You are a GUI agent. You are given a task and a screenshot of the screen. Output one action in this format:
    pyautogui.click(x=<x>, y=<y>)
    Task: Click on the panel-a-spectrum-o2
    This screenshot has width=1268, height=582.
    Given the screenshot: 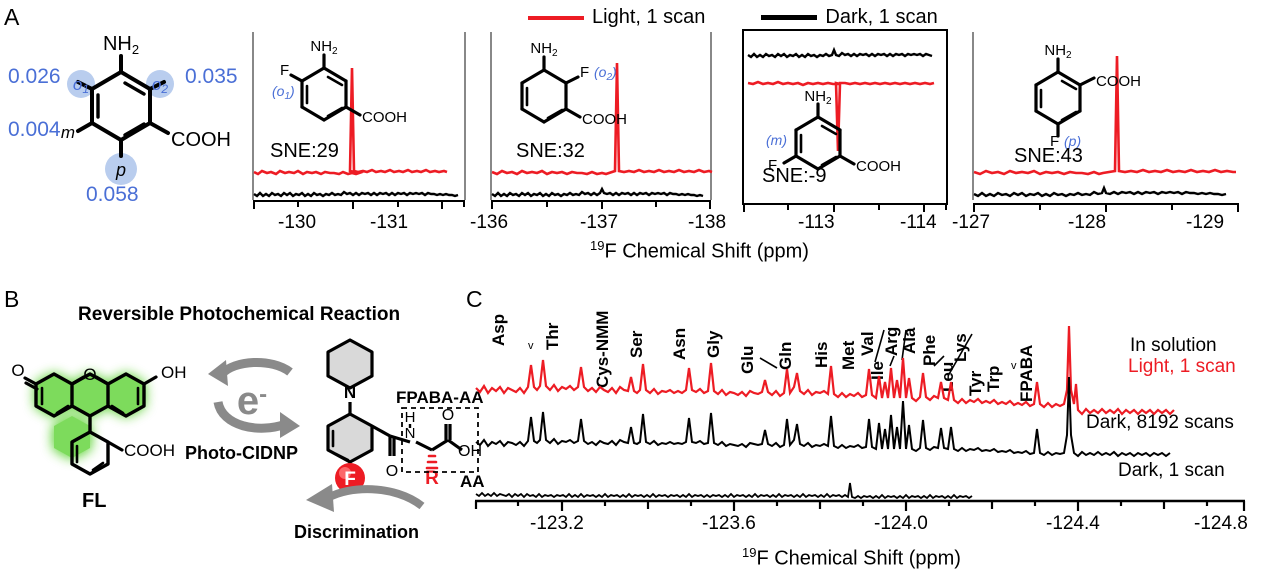 What is the action you would take?
    pyautogui.click(x=601, y=118)
    